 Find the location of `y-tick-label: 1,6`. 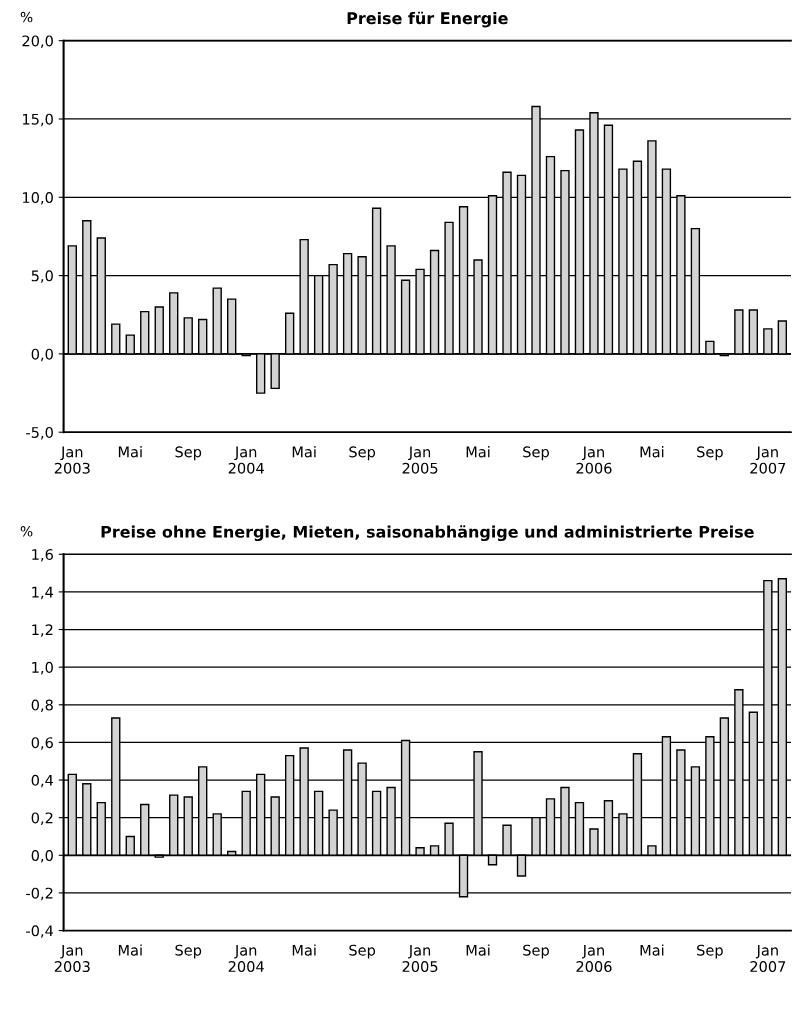

y-tick-label: 1,6 is located at coordinates (42, 555).